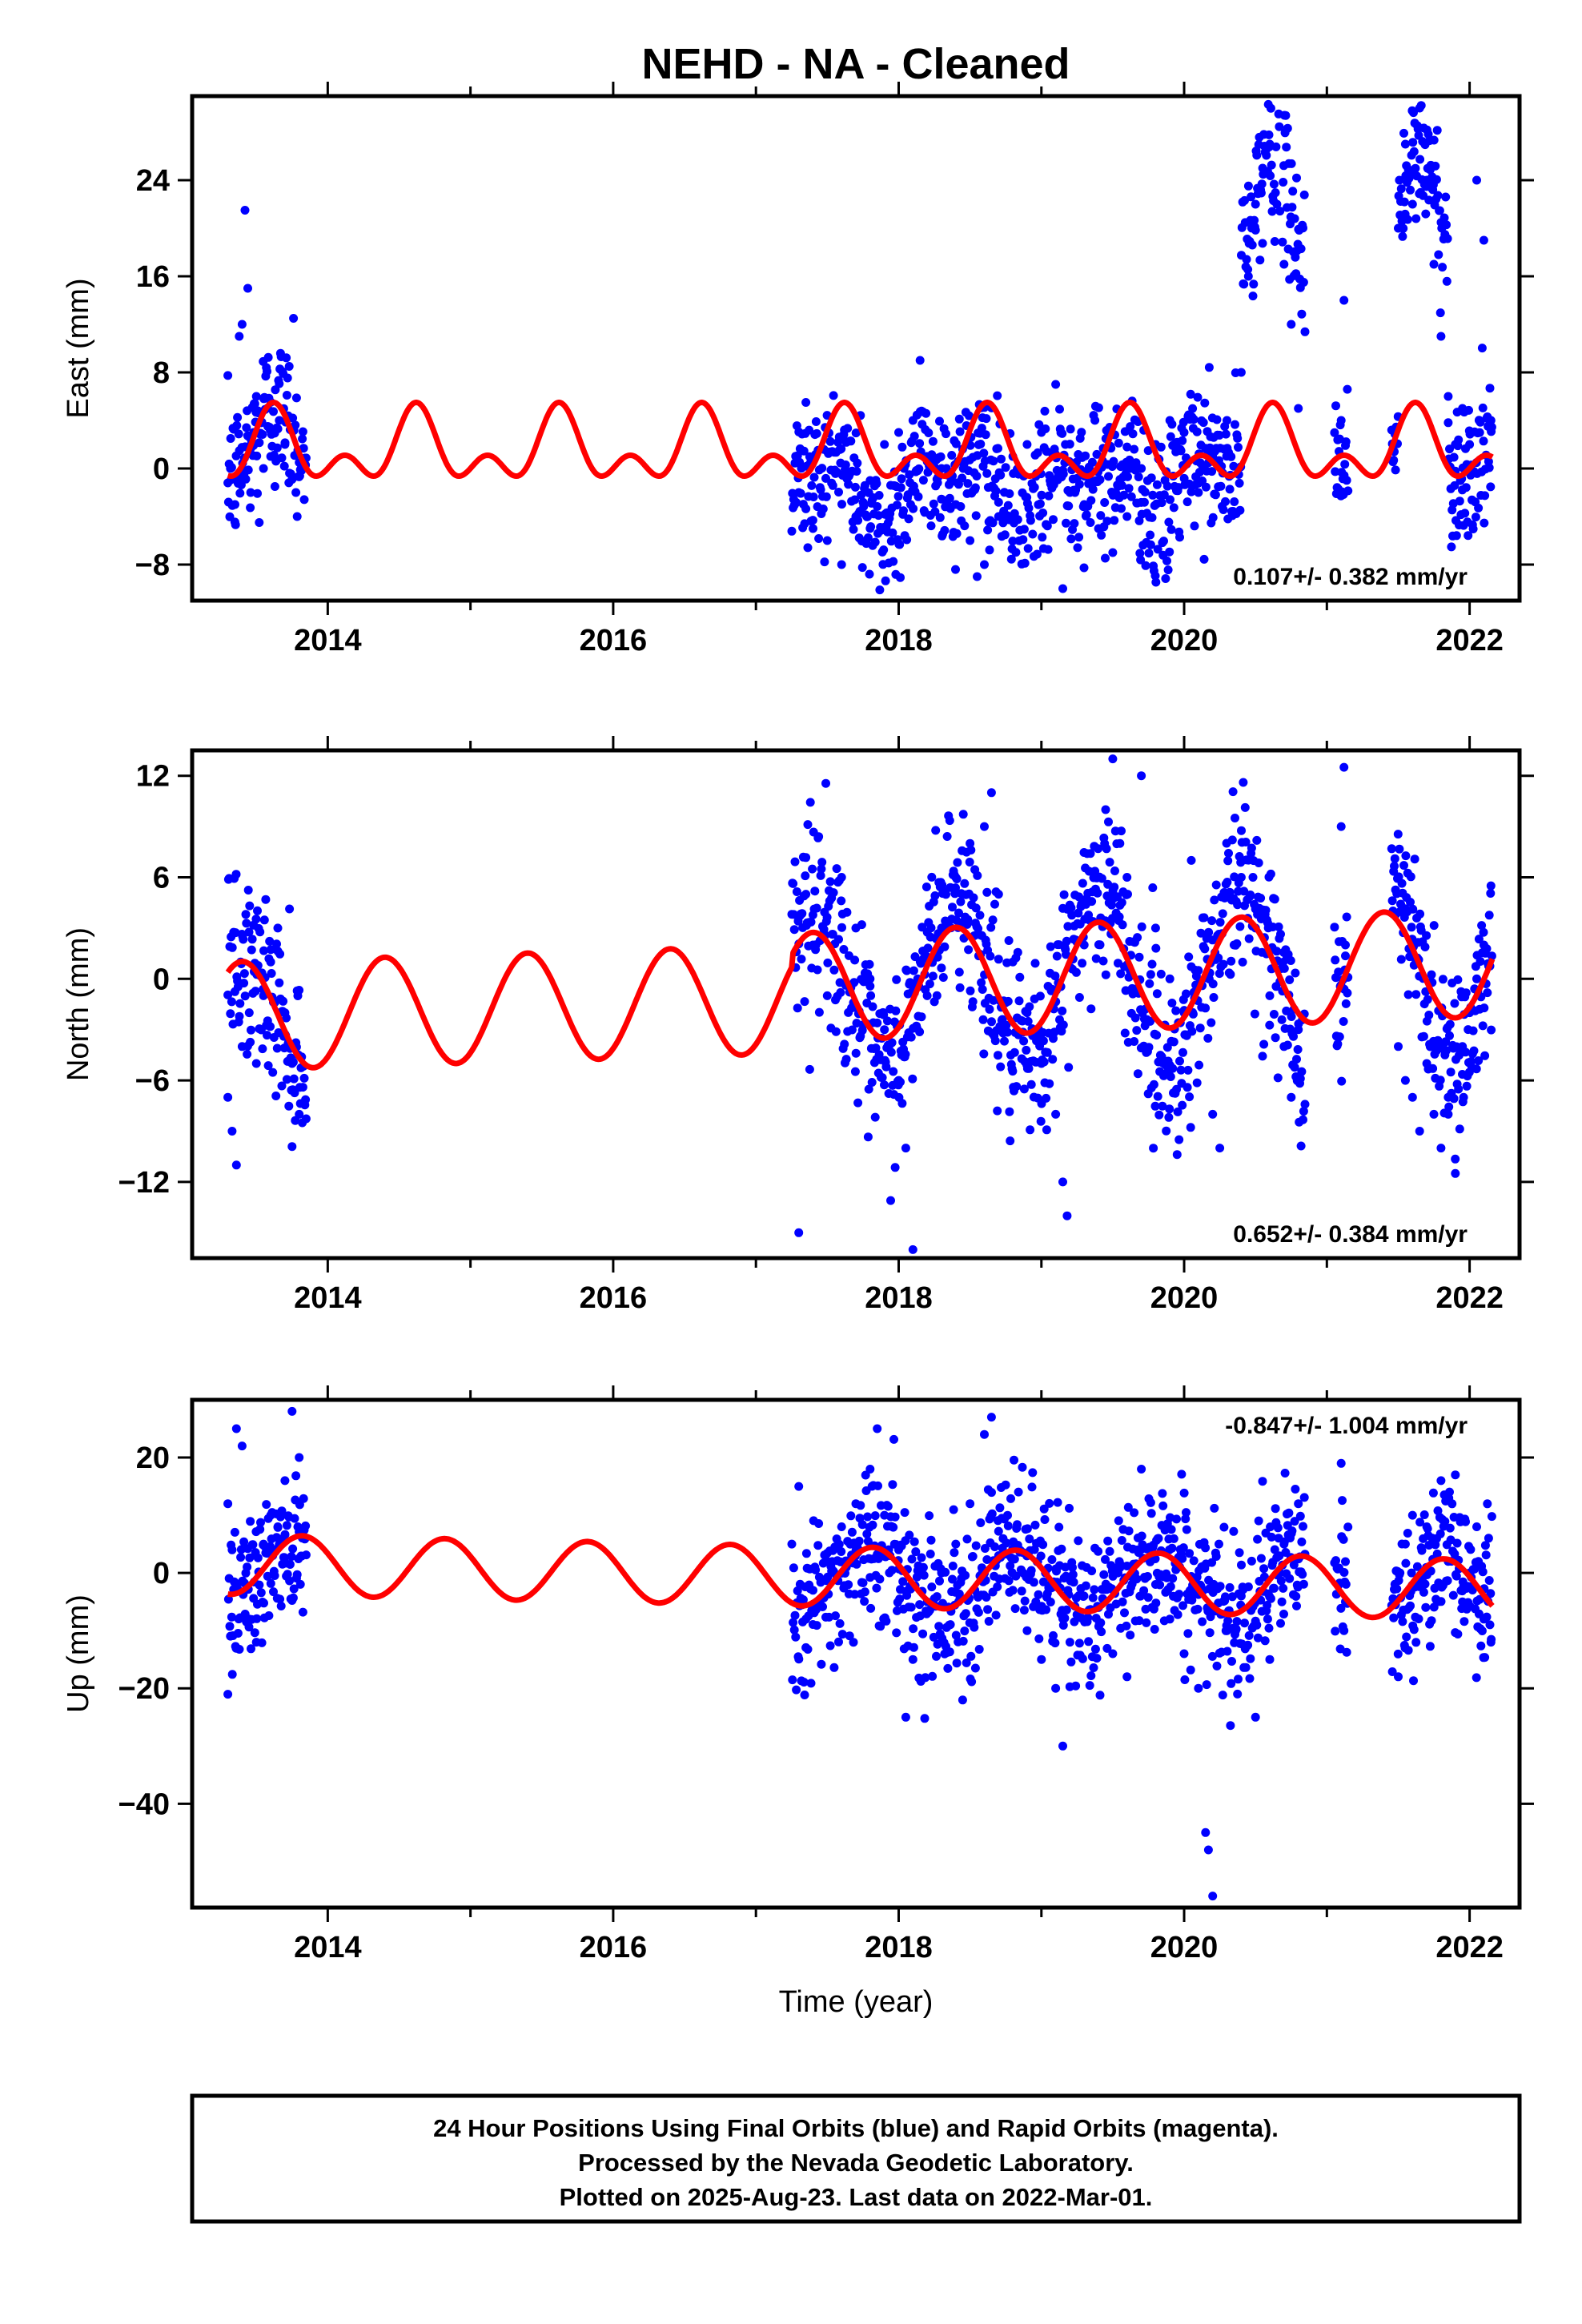 The width and height of the screenshot is (1582, 2324). I want to click on y-tick-label: 0, so click(161, 469).